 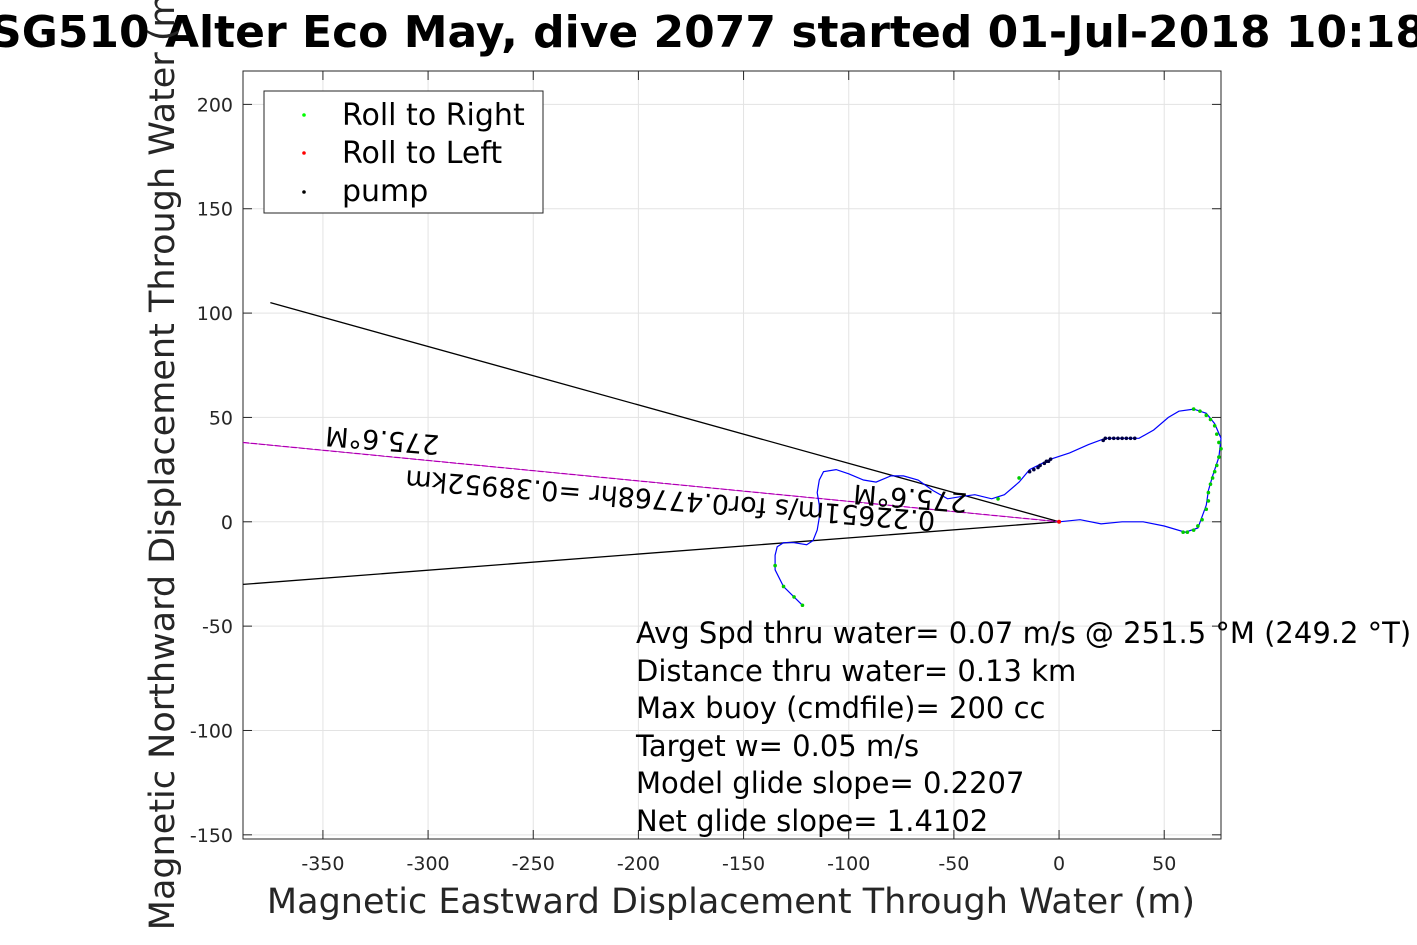 What do you see at coordinates (651, 482) in the screenshot?
I see `line-current-core` at bounding box center [651, 482].